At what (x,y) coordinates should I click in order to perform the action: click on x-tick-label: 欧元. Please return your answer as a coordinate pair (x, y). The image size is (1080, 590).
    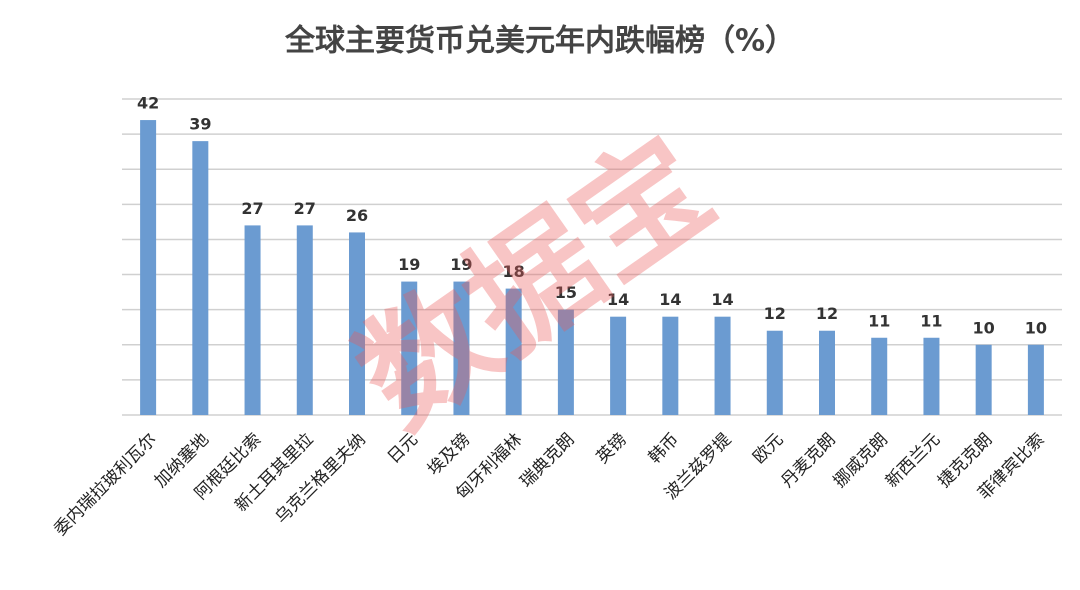
    Looking at the image, I should click on (768, 449).